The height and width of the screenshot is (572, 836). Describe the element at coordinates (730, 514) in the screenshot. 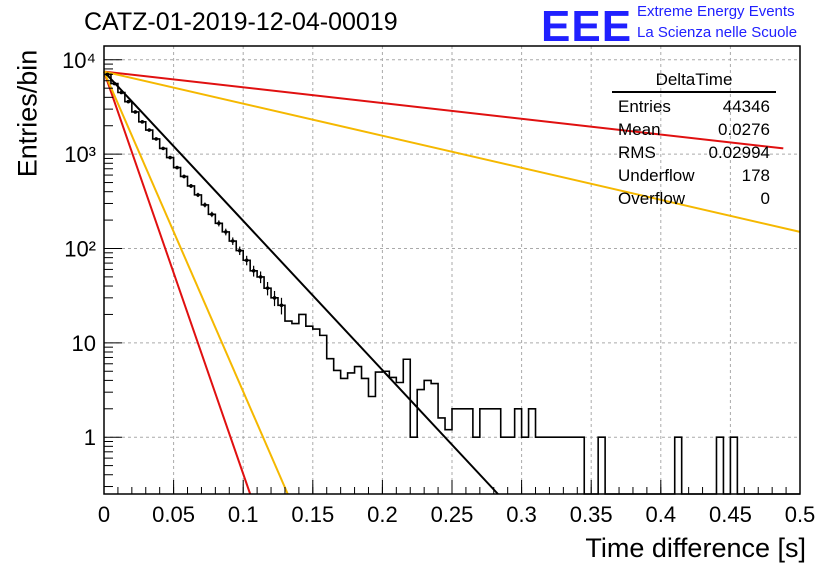

I see `x-tick-label: 0.45` at that location.